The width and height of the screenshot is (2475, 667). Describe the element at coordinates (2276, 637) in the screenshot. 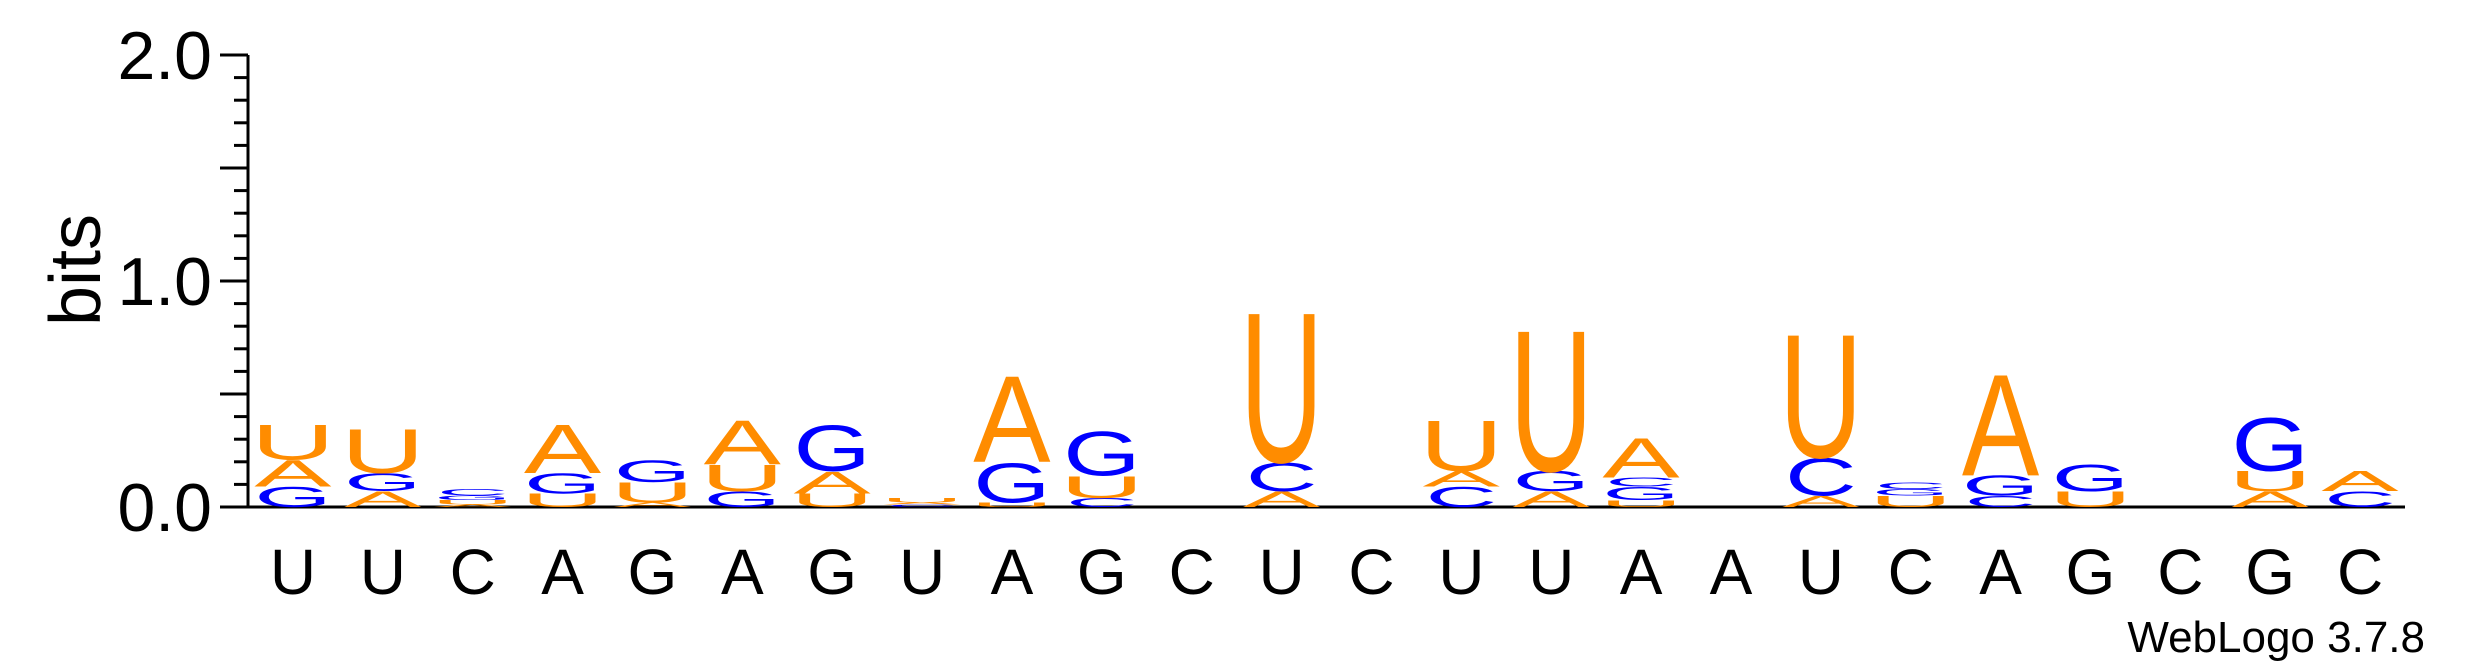

I see `weblogo-credit: WebLogo 3.7.8` at that location.